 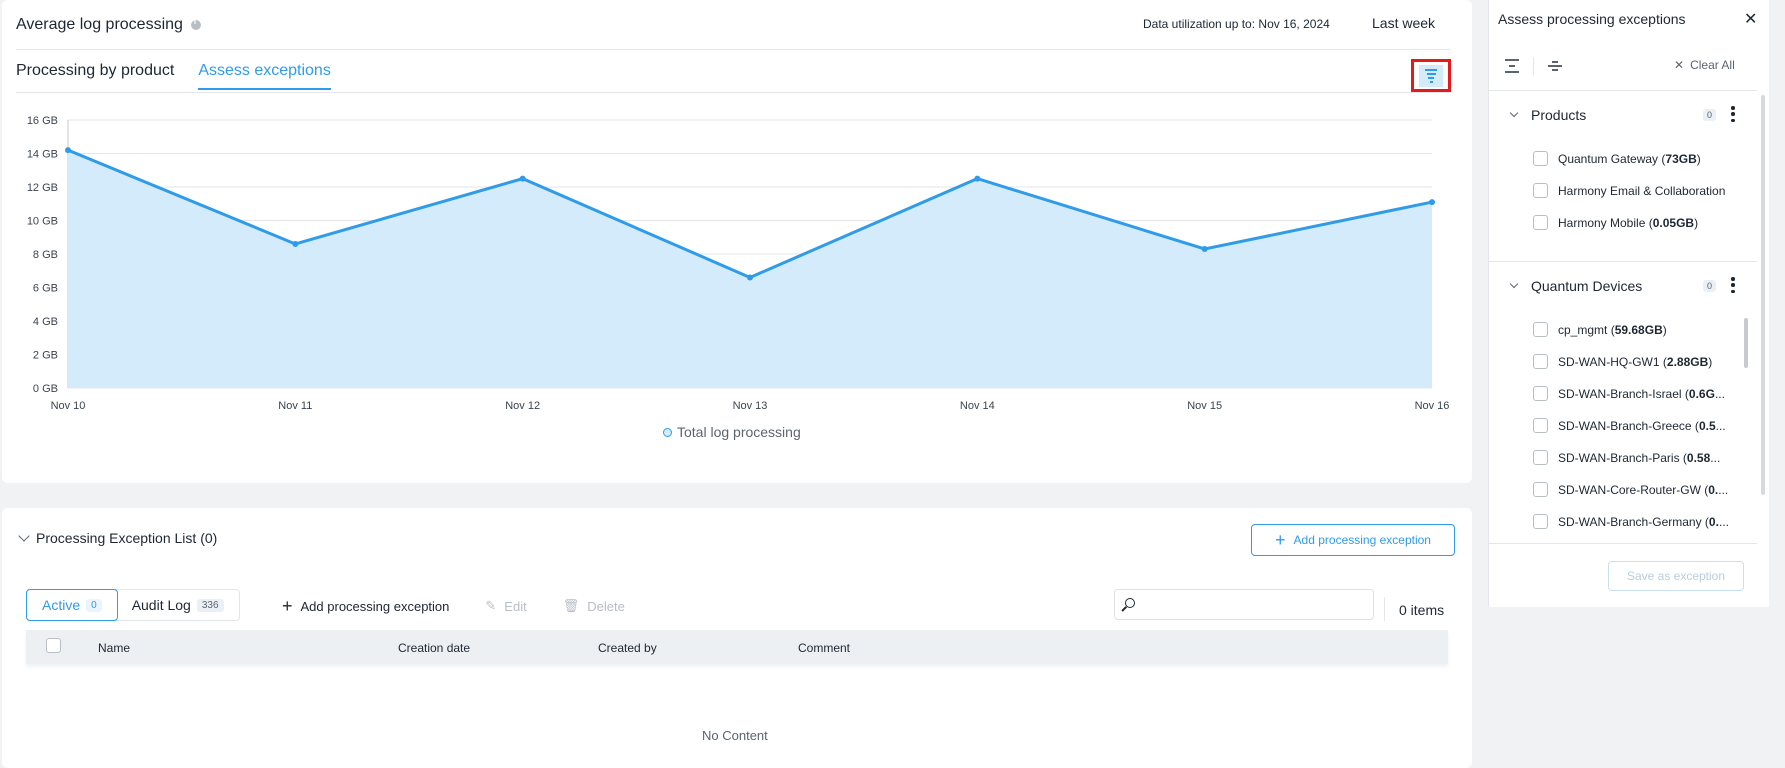 What do you see at coordinates (1244, 604) in the screenshot?
I see `search-input` at bounding box center [1244, 604].